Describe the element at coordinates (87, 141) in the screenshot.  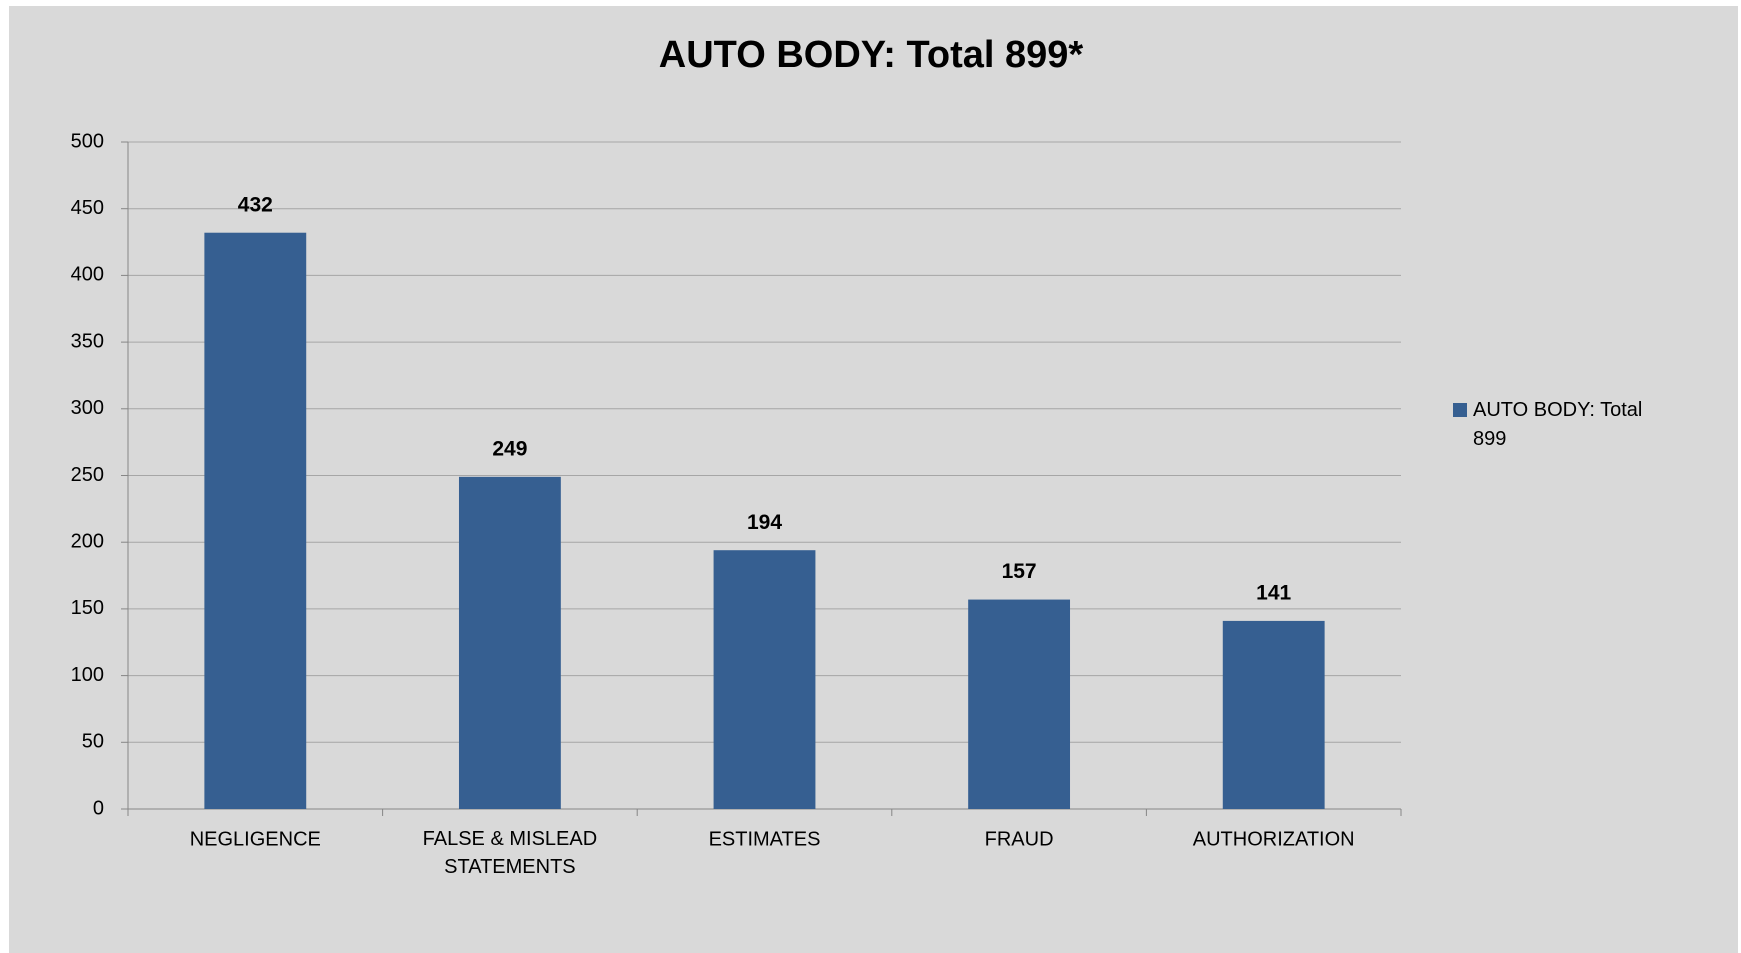
I see `y-tick-label: 500` at that location.